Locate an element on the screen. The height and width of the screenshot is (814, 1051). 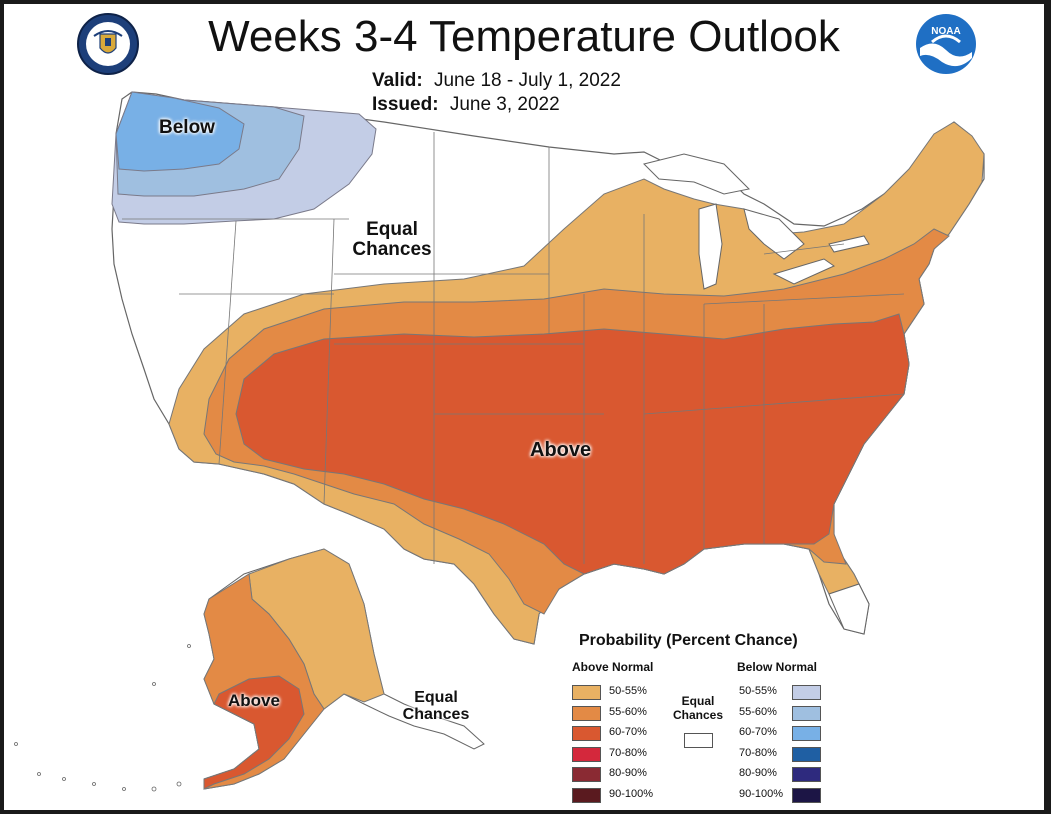
commerce-seal-icon is located at coordinates (108, 44).